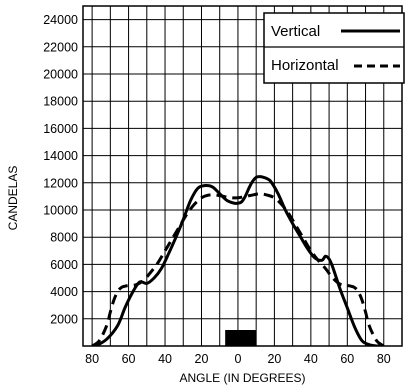 This screenshot has height=388, width=405. I want to click on y-axis-title: CANDELAS, so click(13, 198).